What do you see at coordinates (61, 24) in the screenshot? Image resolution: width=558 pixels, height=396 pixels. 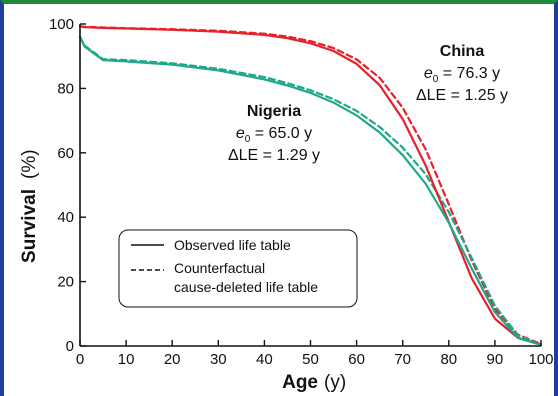 I see `y-tick-label: 100` at bounding box center [61, 24].